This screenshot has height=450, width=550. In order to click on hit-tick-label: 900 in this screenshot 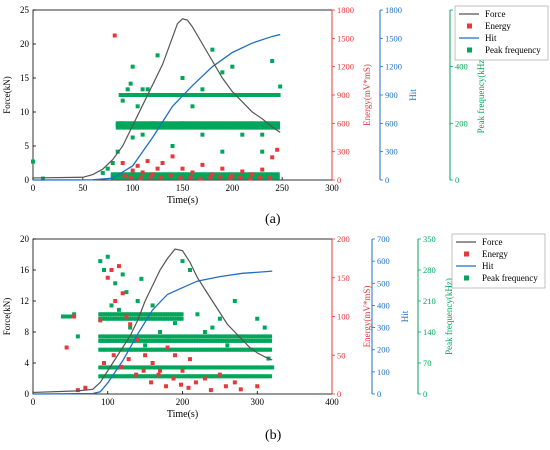, I will do `click(391, 95)`.